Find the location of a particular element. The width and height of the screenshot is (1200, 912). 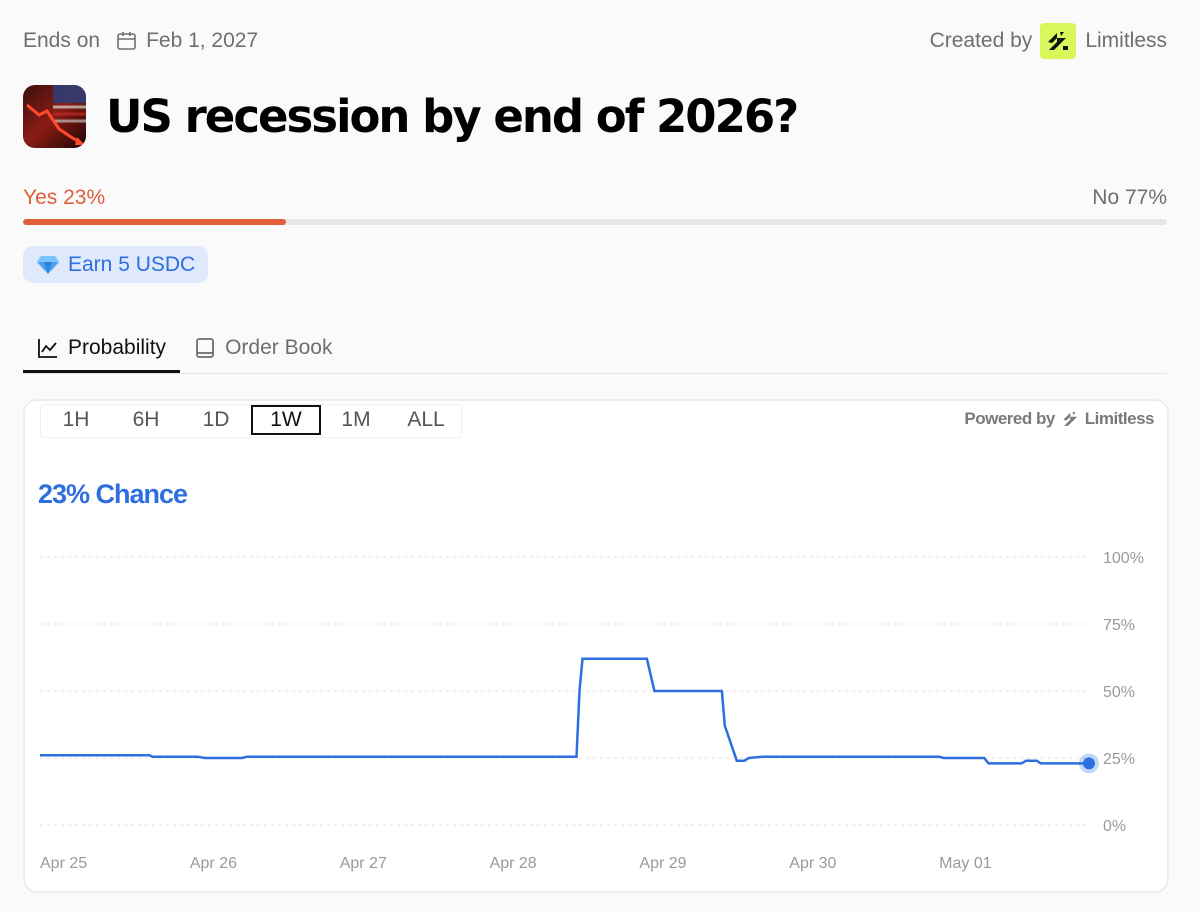

creator-info: Created by Limitless is located at coordinates (1048, 41).